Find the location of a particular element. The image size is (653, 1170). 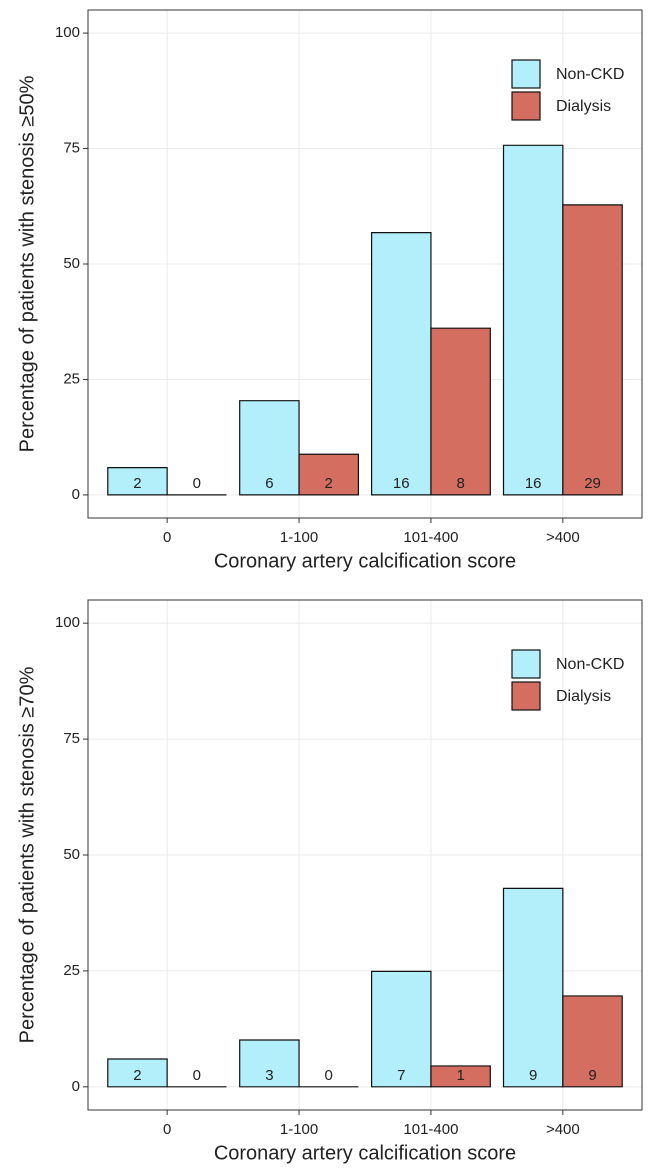

count-label: 3 is located at coordinates (269, 1075).